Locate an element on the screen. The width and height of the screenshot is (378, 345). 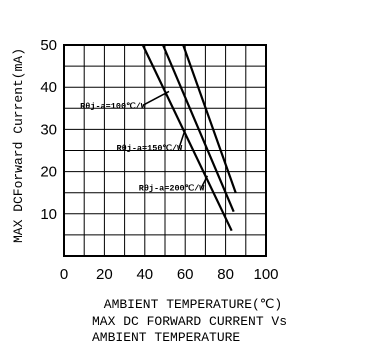
y-tick-label: 30 is located at coordinates (48, 129).